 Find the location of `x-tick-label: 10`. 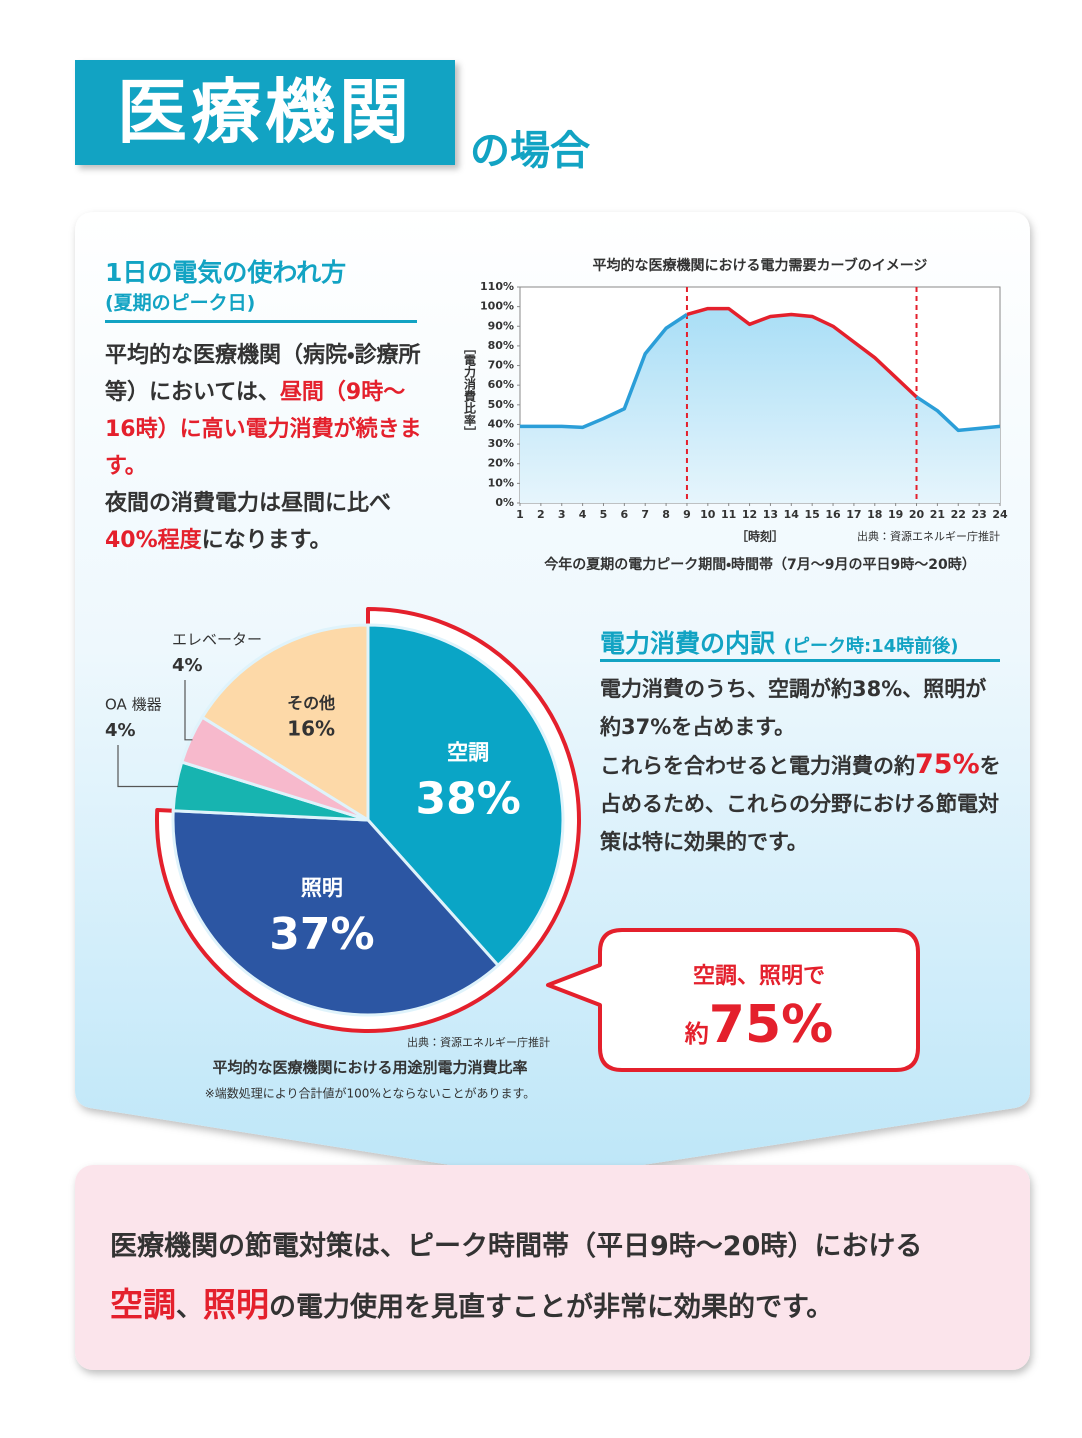

x-tick-label: 10 is located at coordinates (708, 514).